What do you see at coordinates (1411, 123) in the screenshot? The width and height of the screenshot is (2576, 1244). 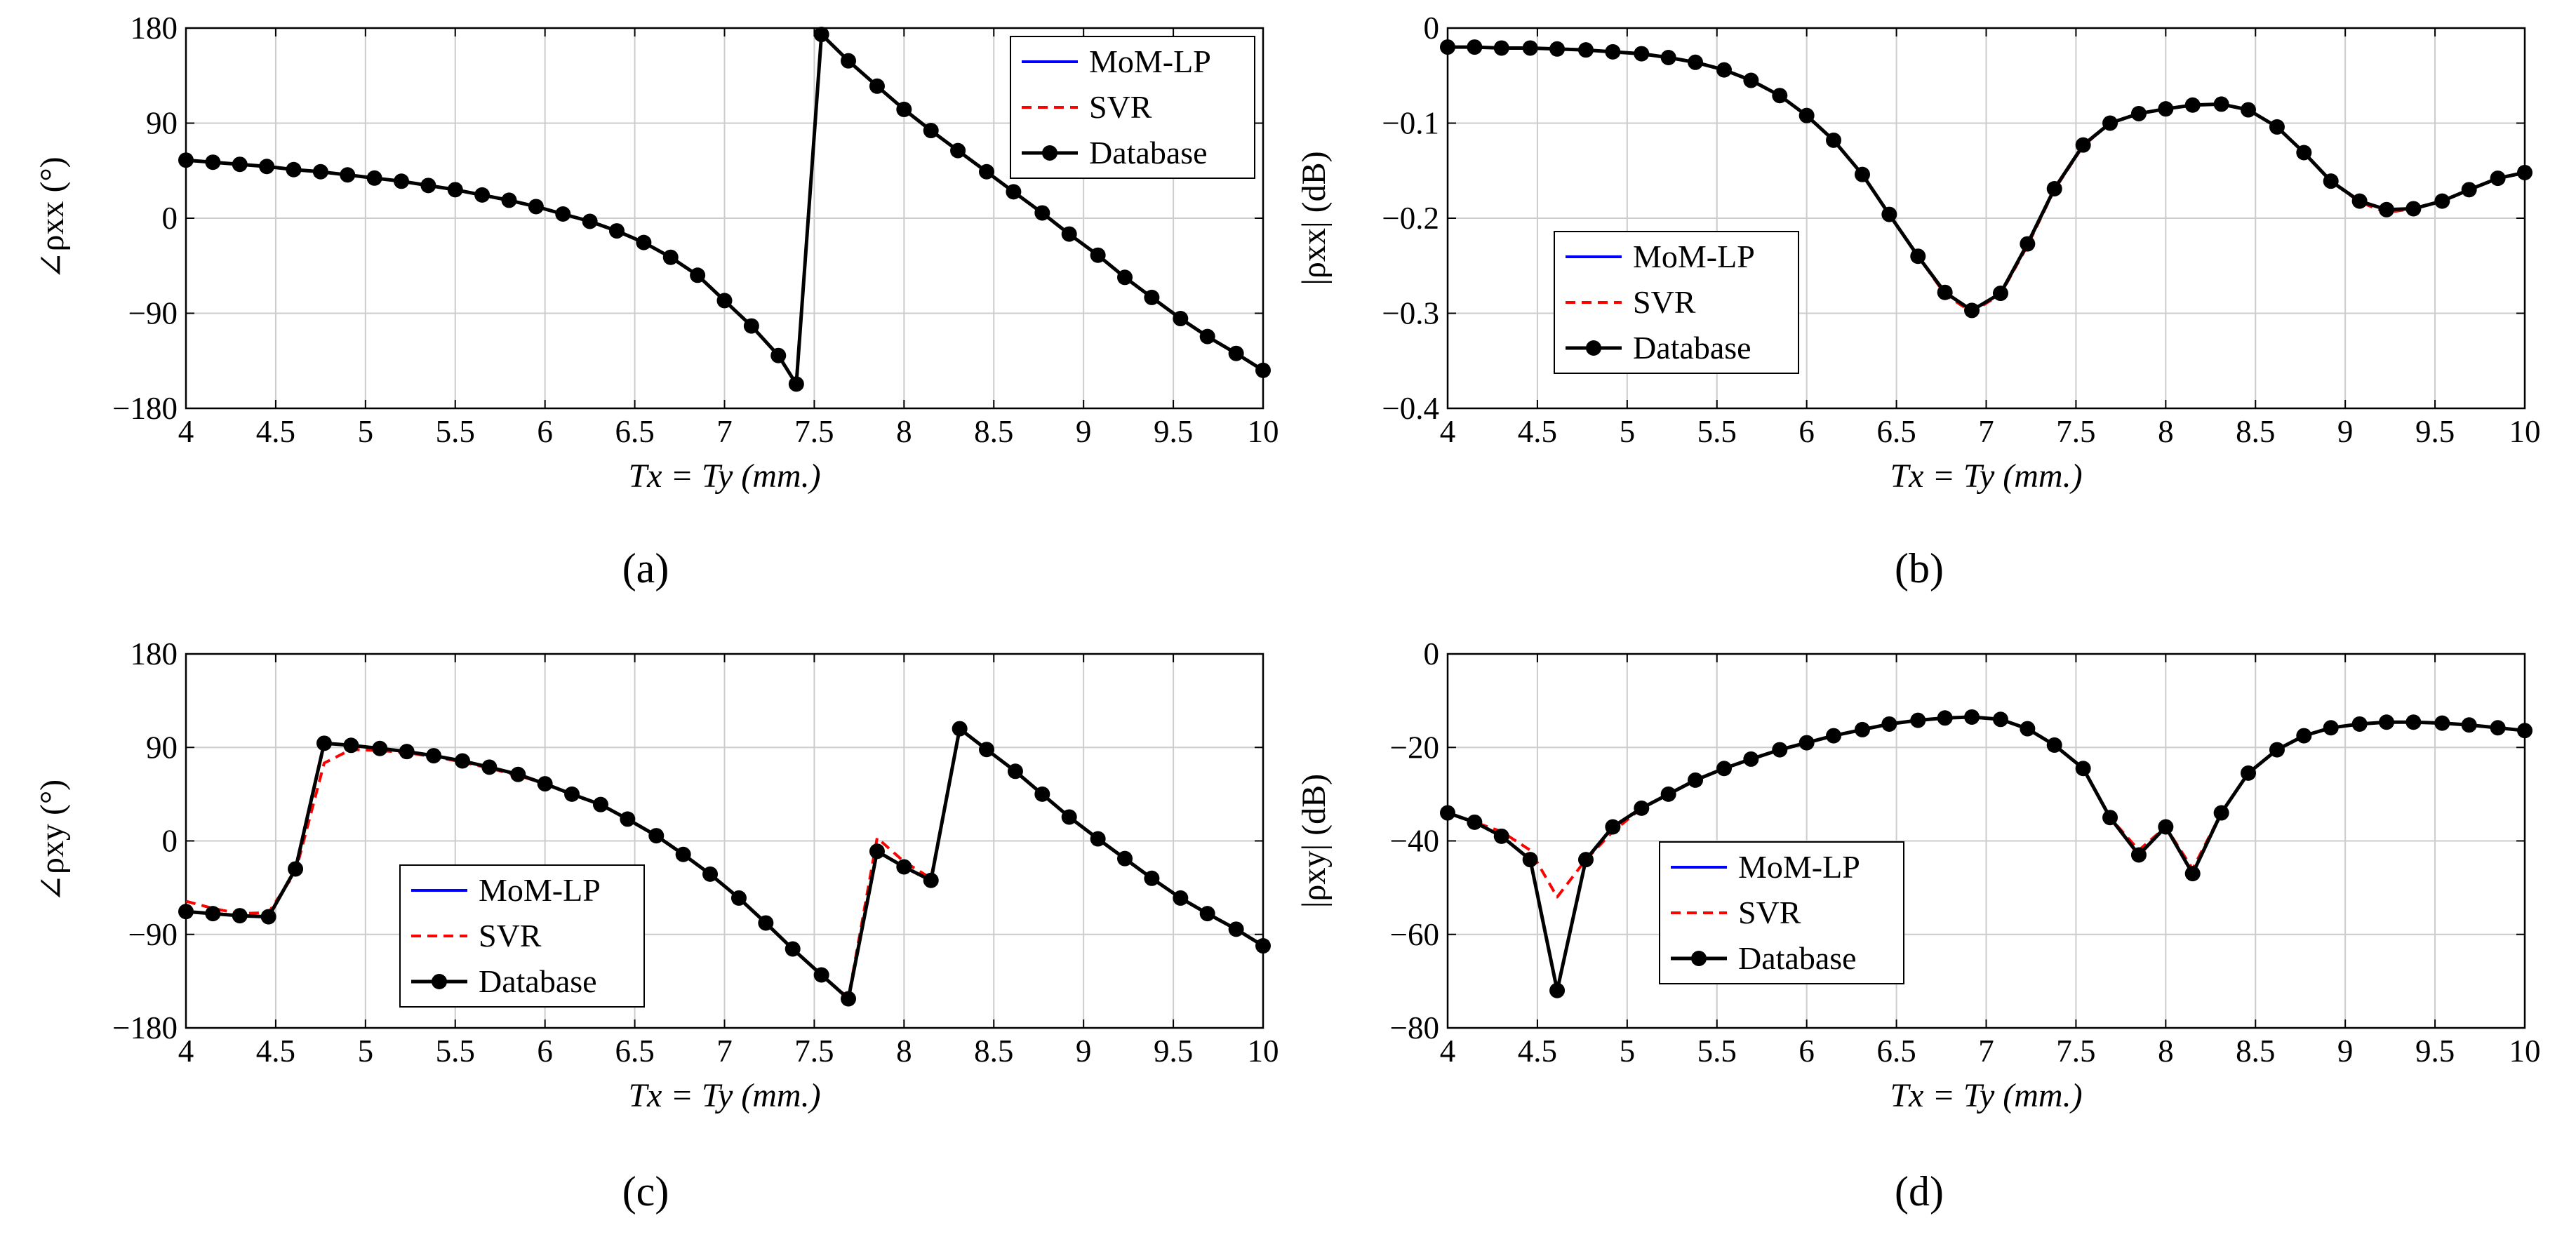 I see `y-tick-label: −0.1` at bounding box center [1411, 123].